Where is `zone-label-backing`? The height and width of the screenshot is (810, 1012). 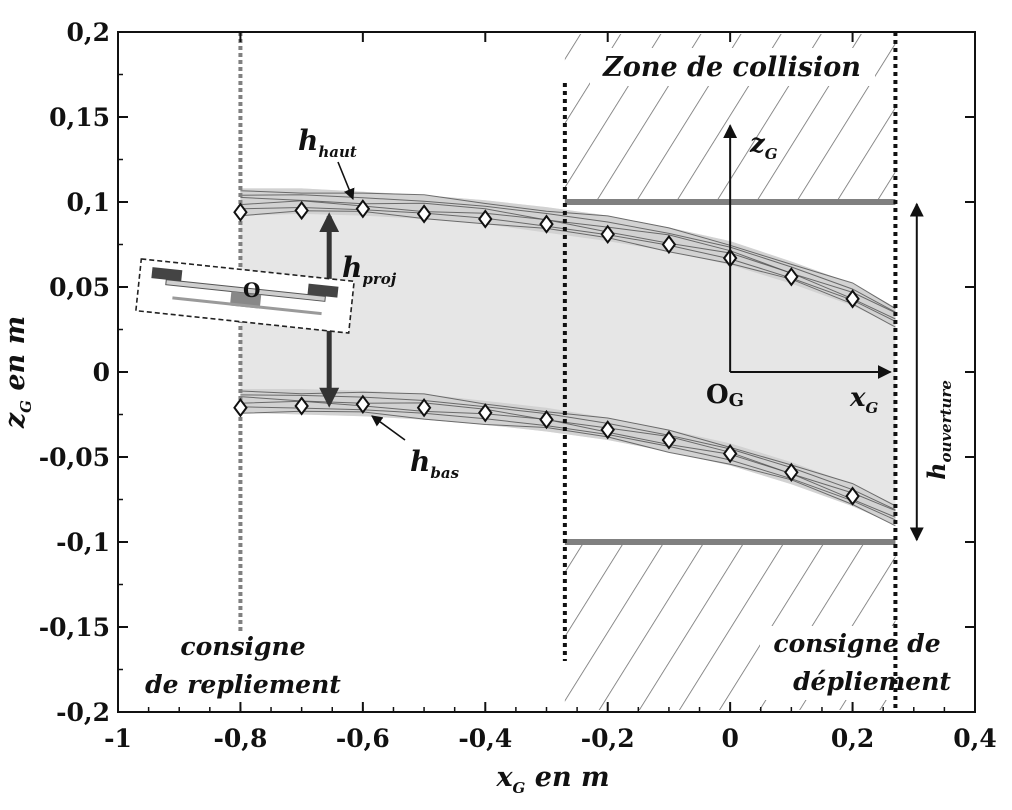
zone-label-backing is located at coordinates (732, 67).